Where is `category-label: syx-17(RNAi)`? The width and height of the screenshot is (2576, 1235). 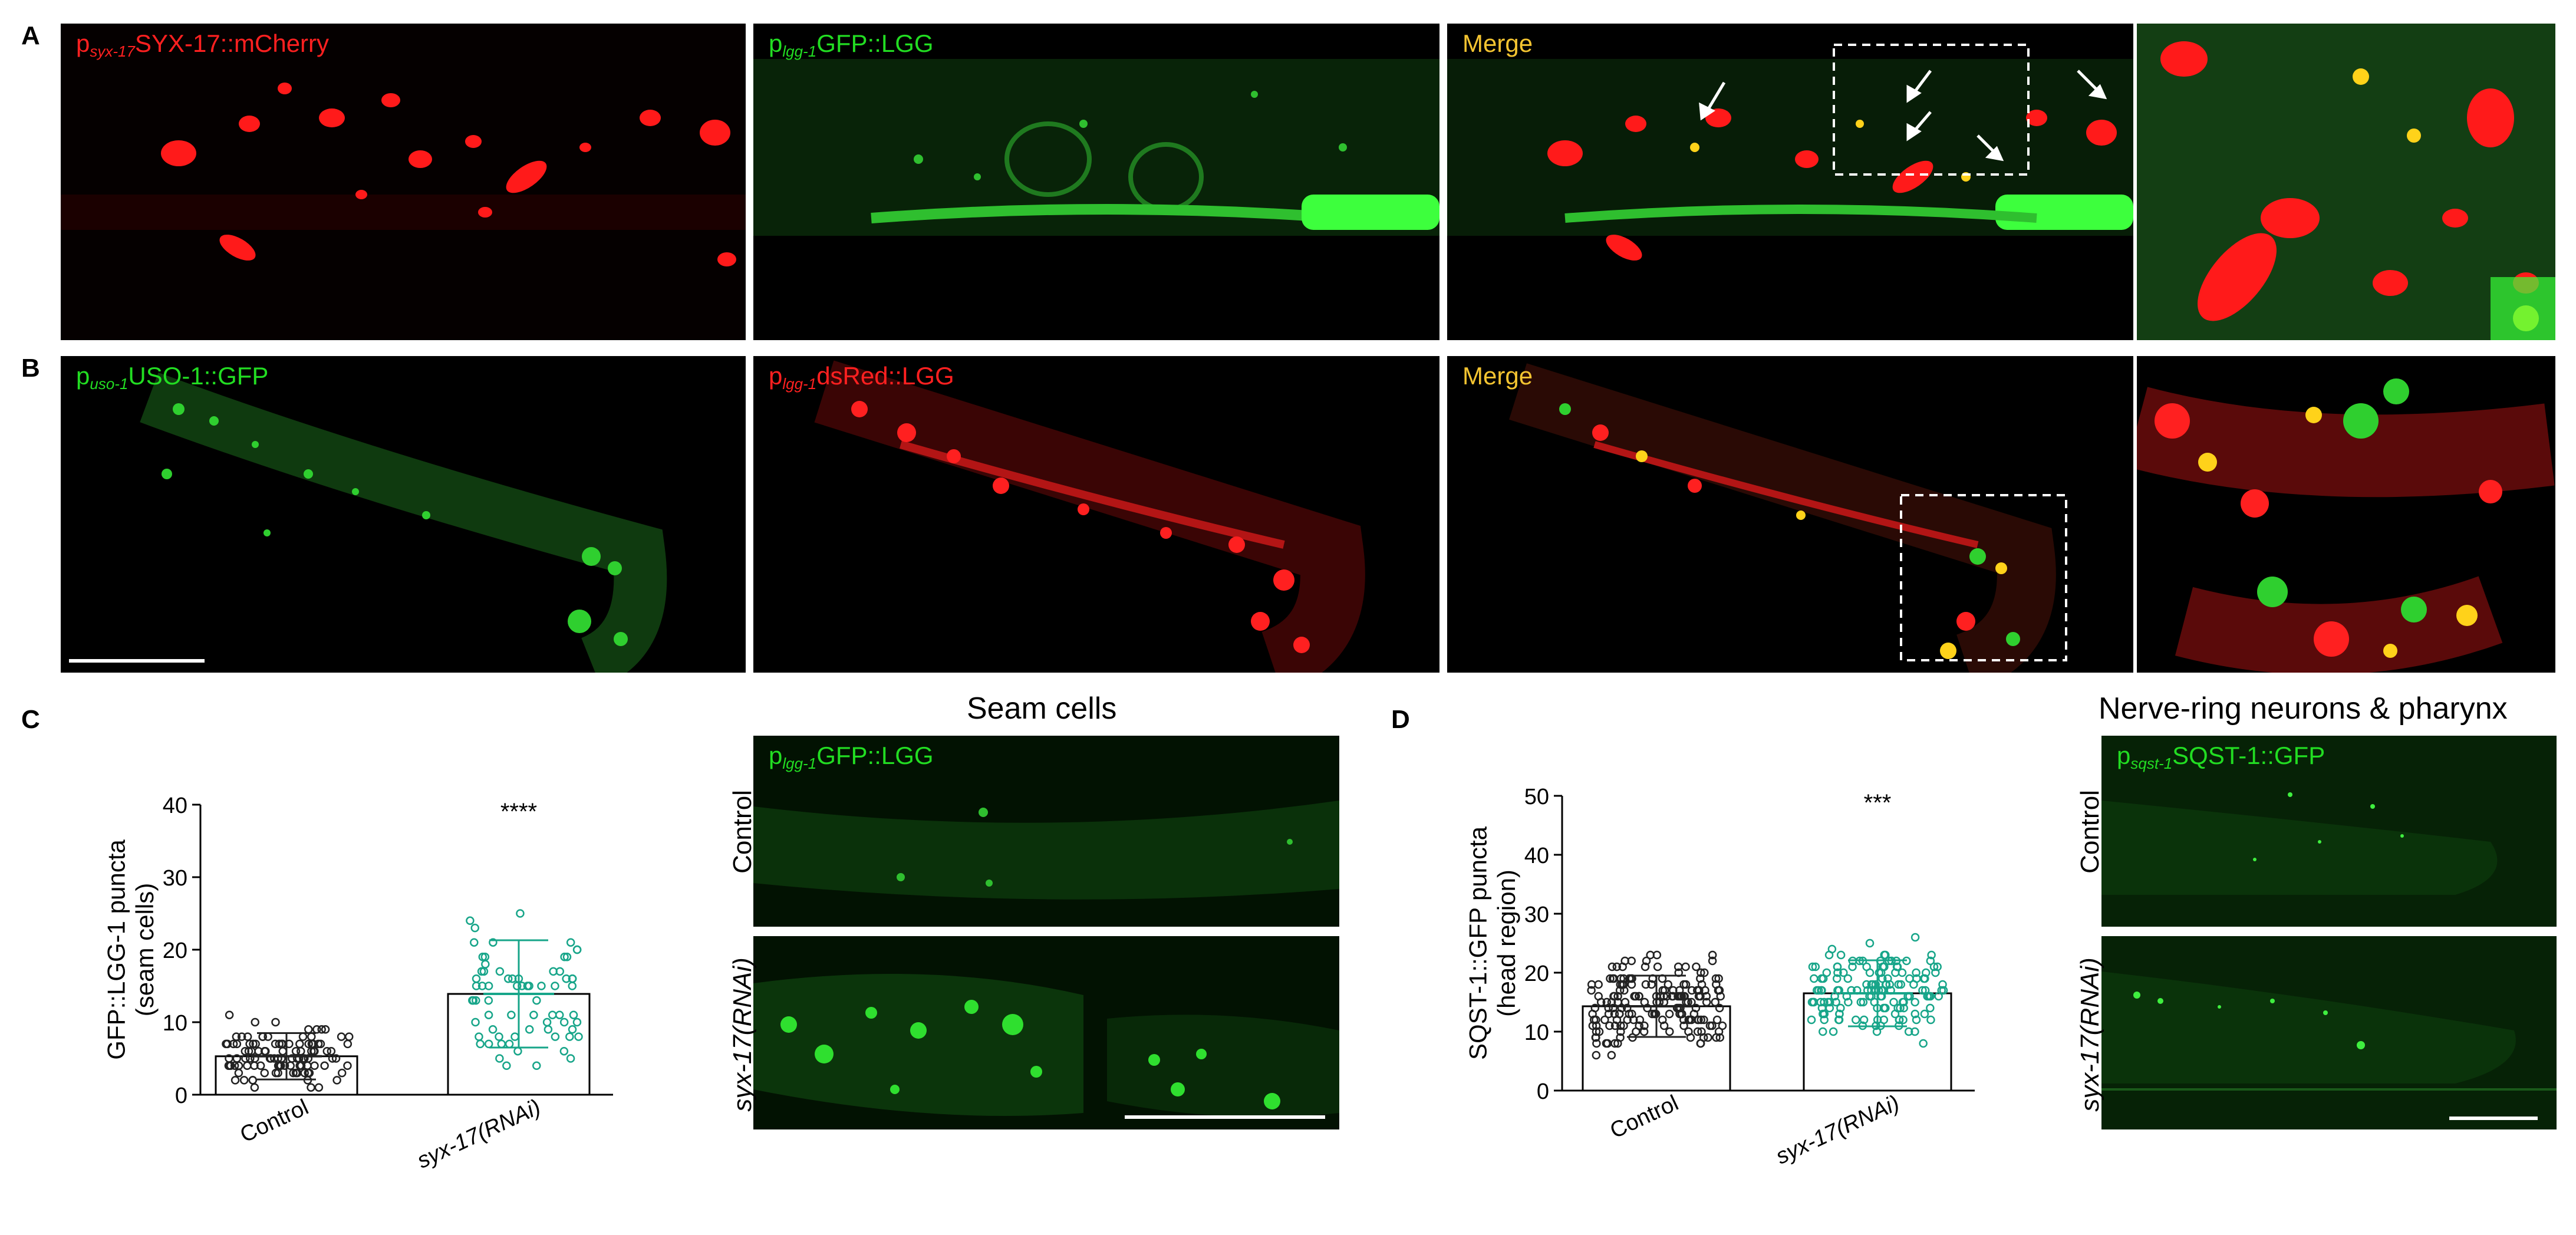 category-label: syx-17(RNAi) is located at coordinates (1837, 1130).